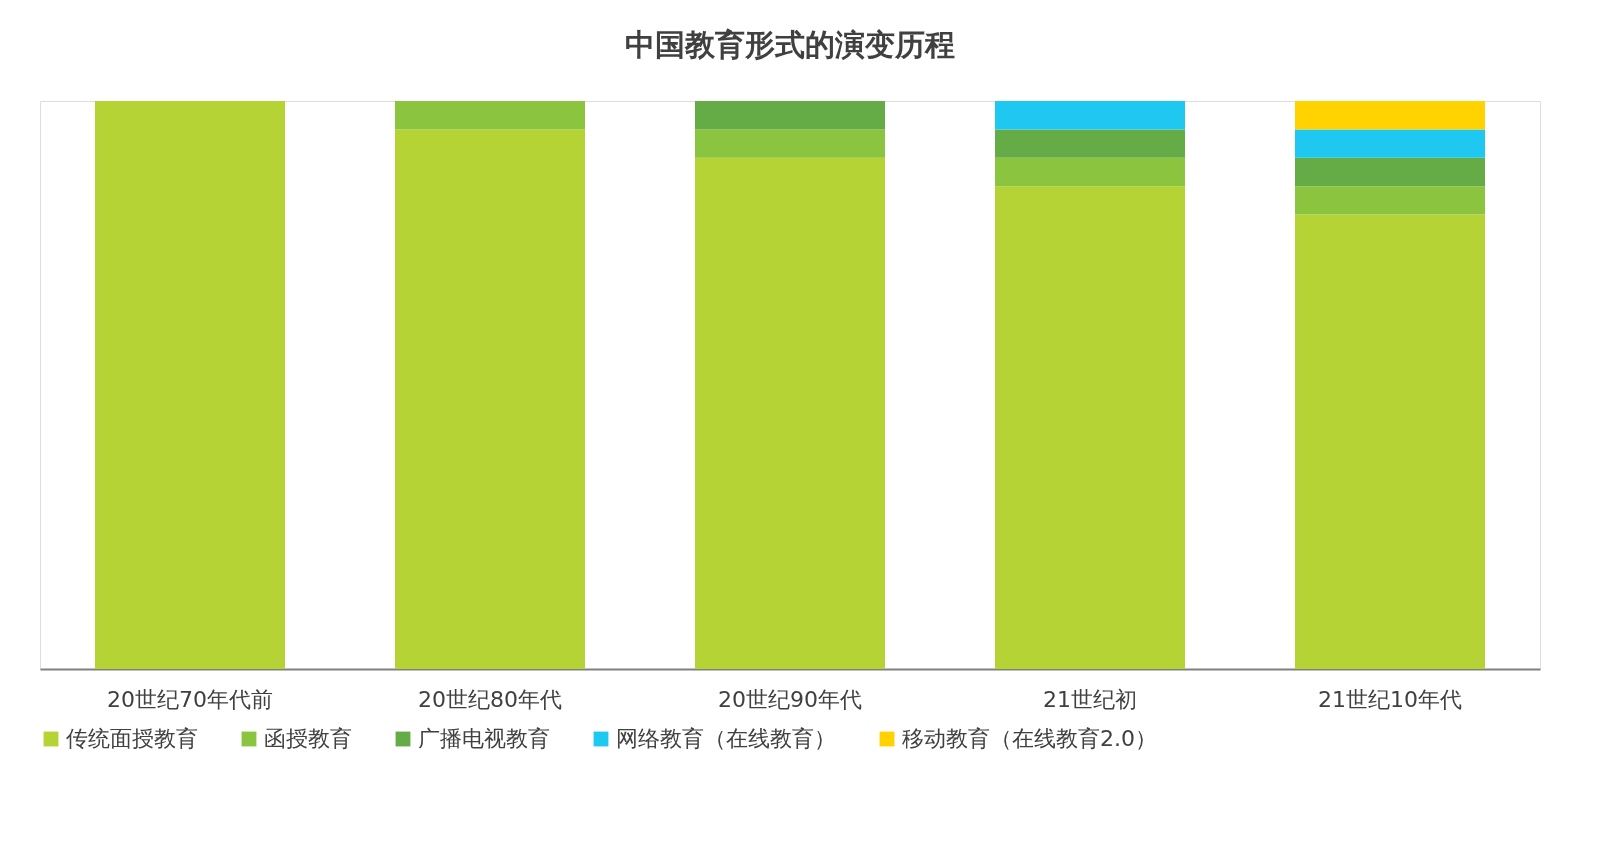  Describe the element at coordinates (726, 738) in the screenshot. I see `legend-label: 网络教育（在线教育）` at that location.